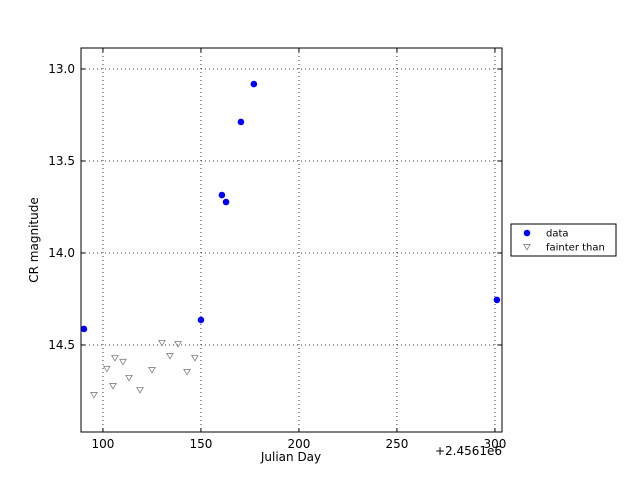  Describe the element at coordinates (468, 451) in the screenshot. I see `x-offset-label: +2.4561e6` at that location.